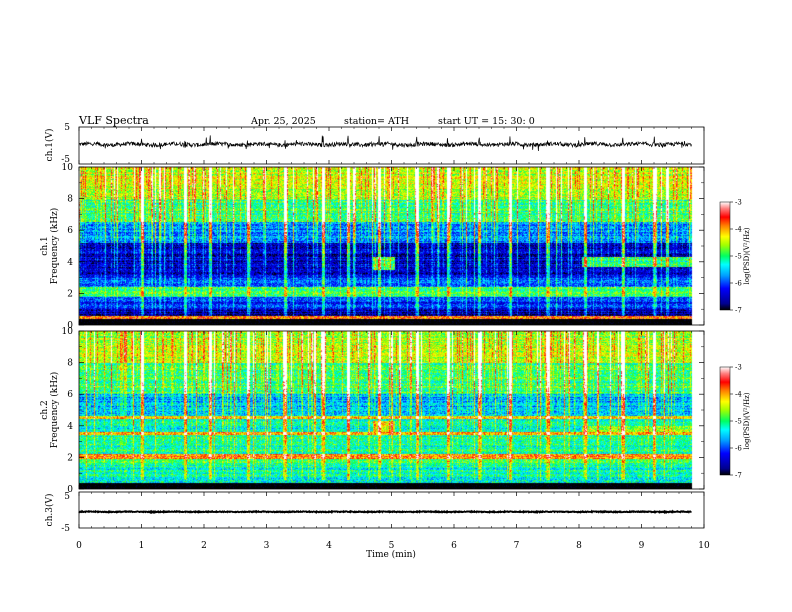 This screenshot has width=792, height=612. What do you see at coordinates (376, 121) in the screenshot?
I see `station-label: station= ATH` at bounding box center [376, 121].